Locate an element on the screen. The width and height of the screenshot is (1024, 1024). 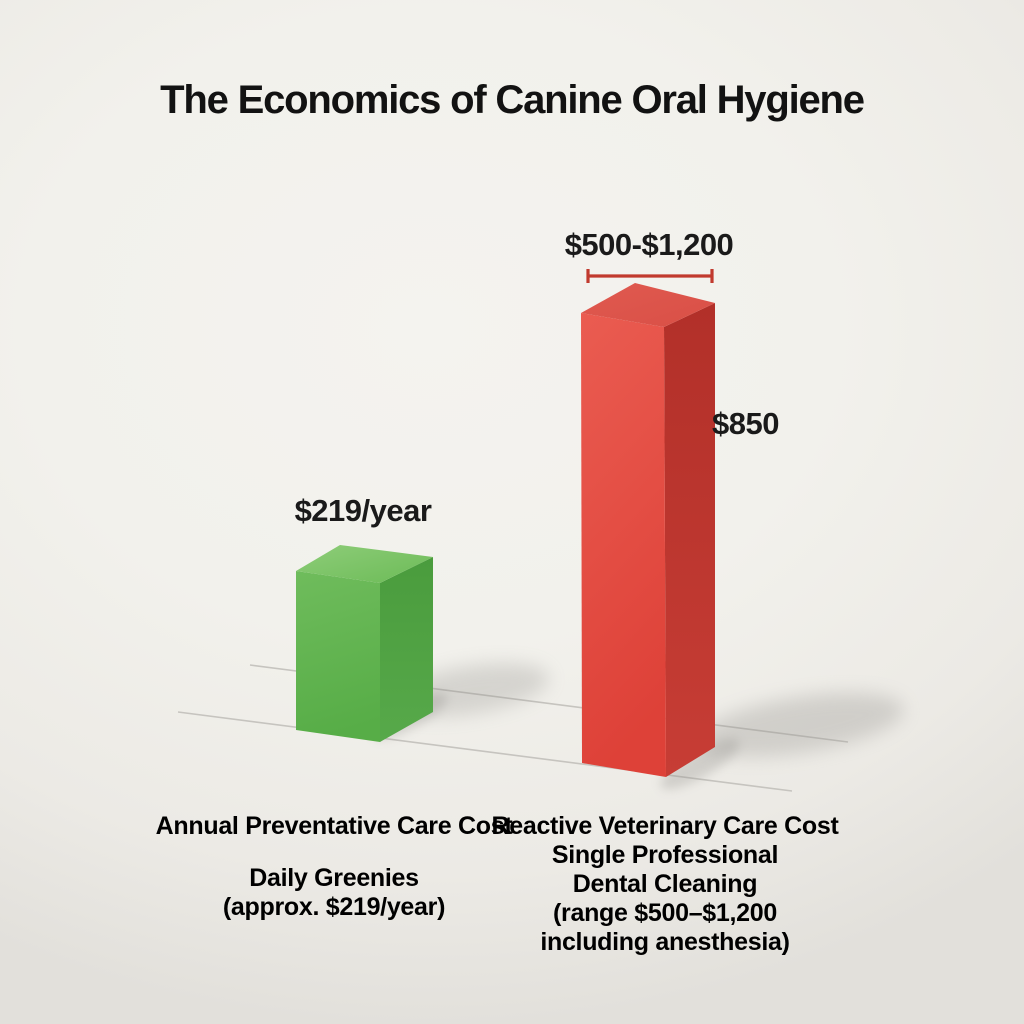
red-bar-side-face is located at coordinates (689, 540).